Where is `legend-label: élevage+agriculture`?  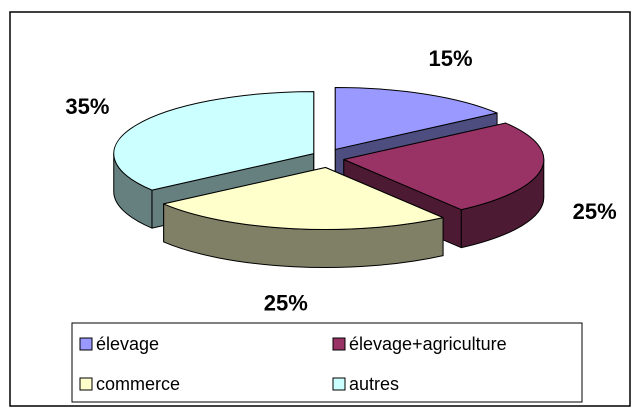 legend-label: élevage+agriculture is located at coordinates (428, 344).